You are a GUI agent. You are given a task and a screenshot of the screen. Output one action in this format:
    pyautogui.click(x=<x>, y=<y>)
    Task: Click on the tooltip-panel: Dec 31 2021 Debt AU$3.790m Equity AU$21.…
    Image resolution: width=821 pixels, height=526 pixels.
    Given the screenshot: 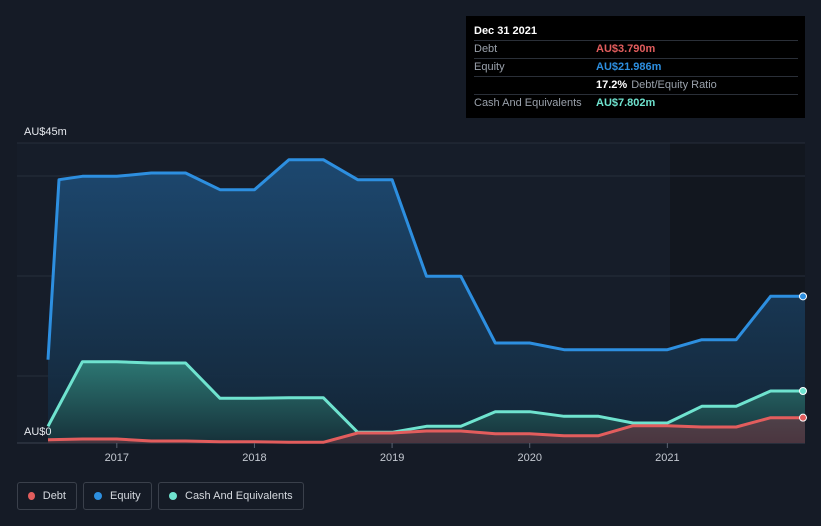 What is the action you would take?
    pyautogui.click(x=635, y=67)
    